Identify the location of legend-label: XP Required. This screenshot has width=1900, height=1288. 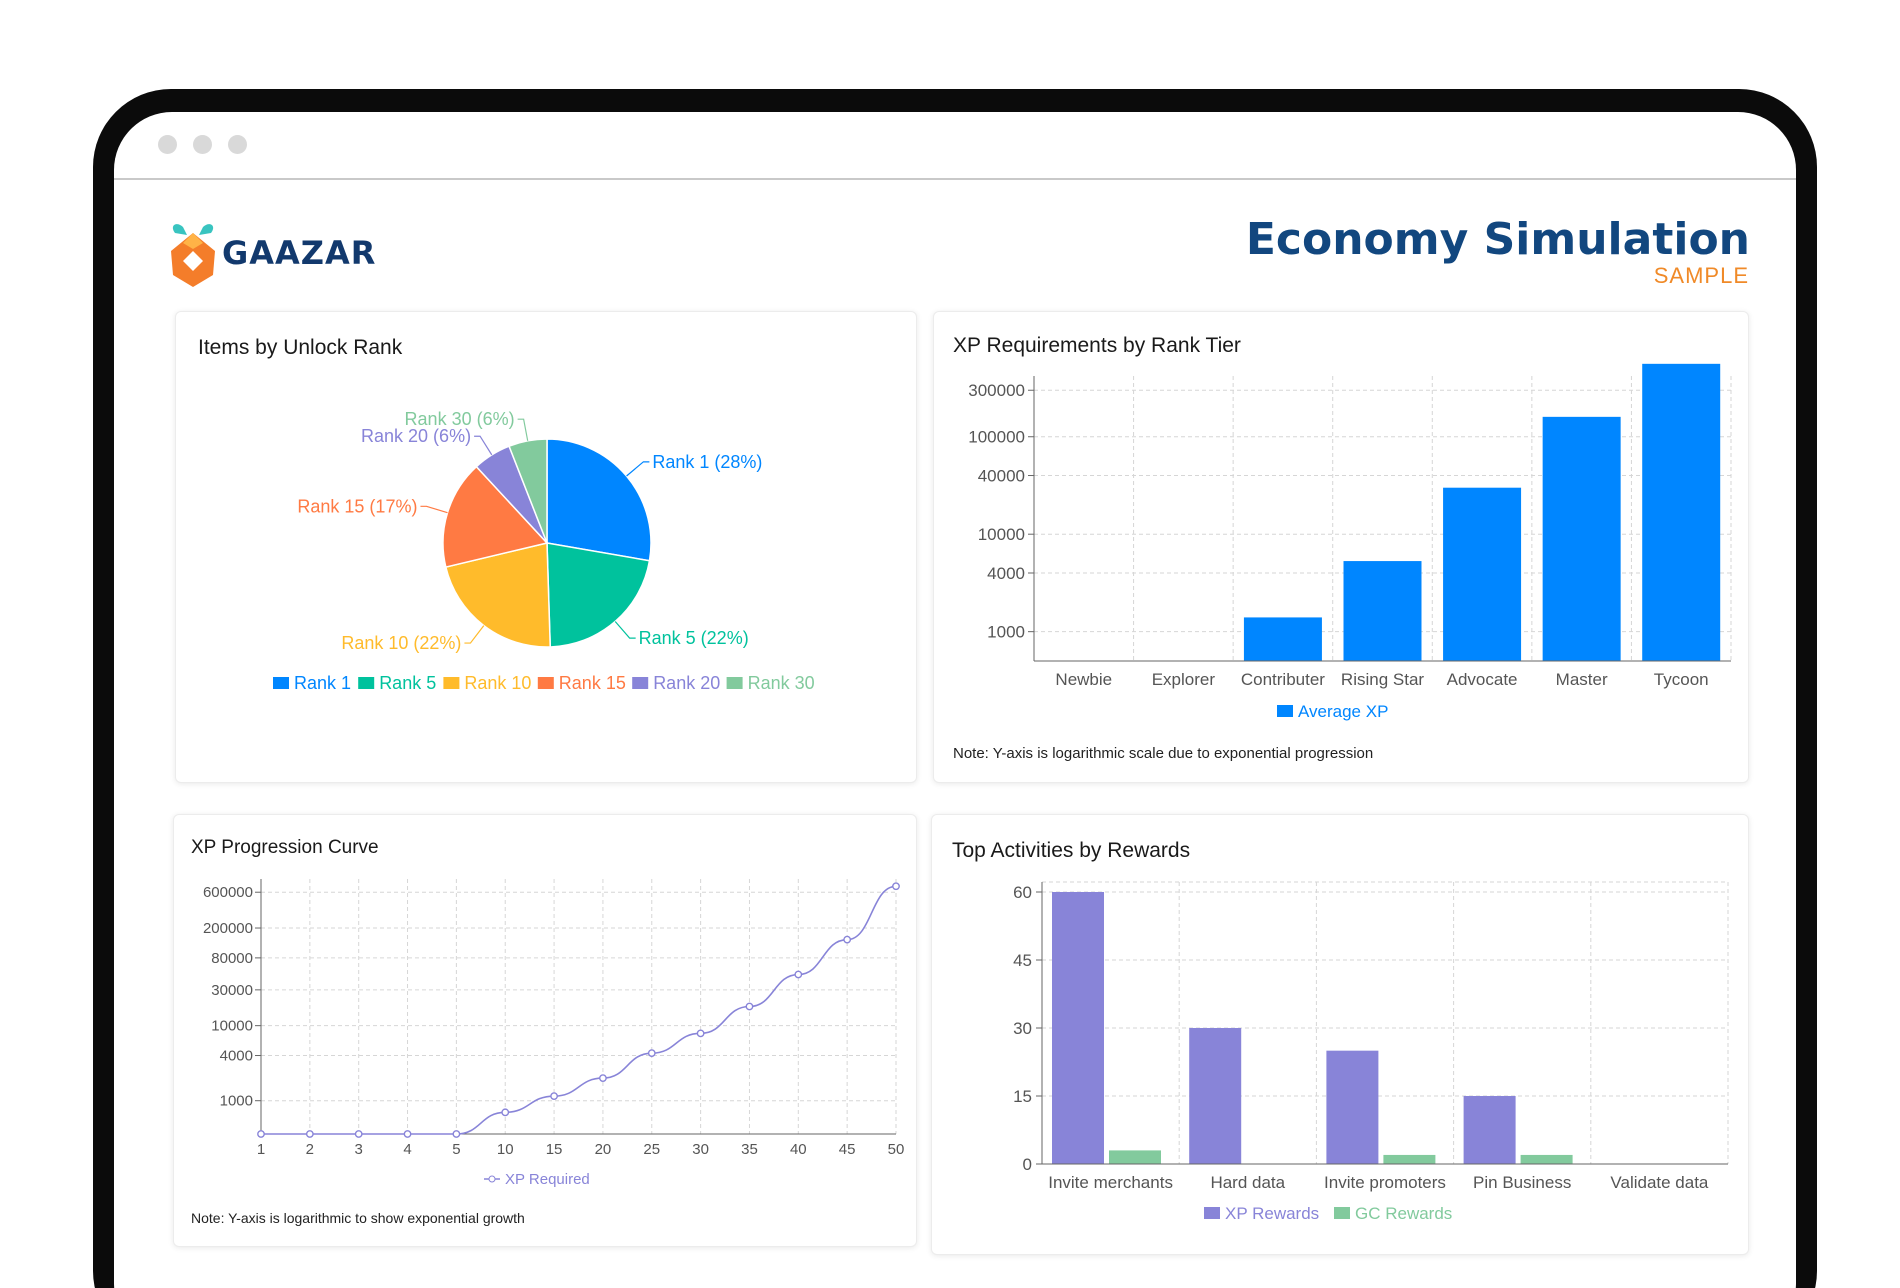
(547, 1179).